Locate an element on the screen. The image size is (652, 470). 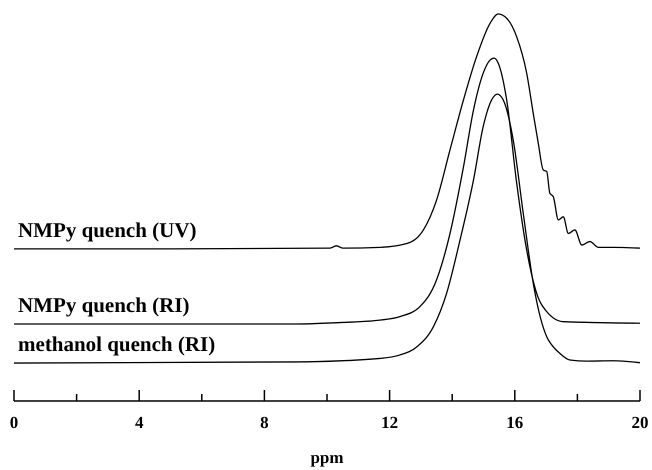
x-tick-label: 12 is located at coordinates (389, 422).